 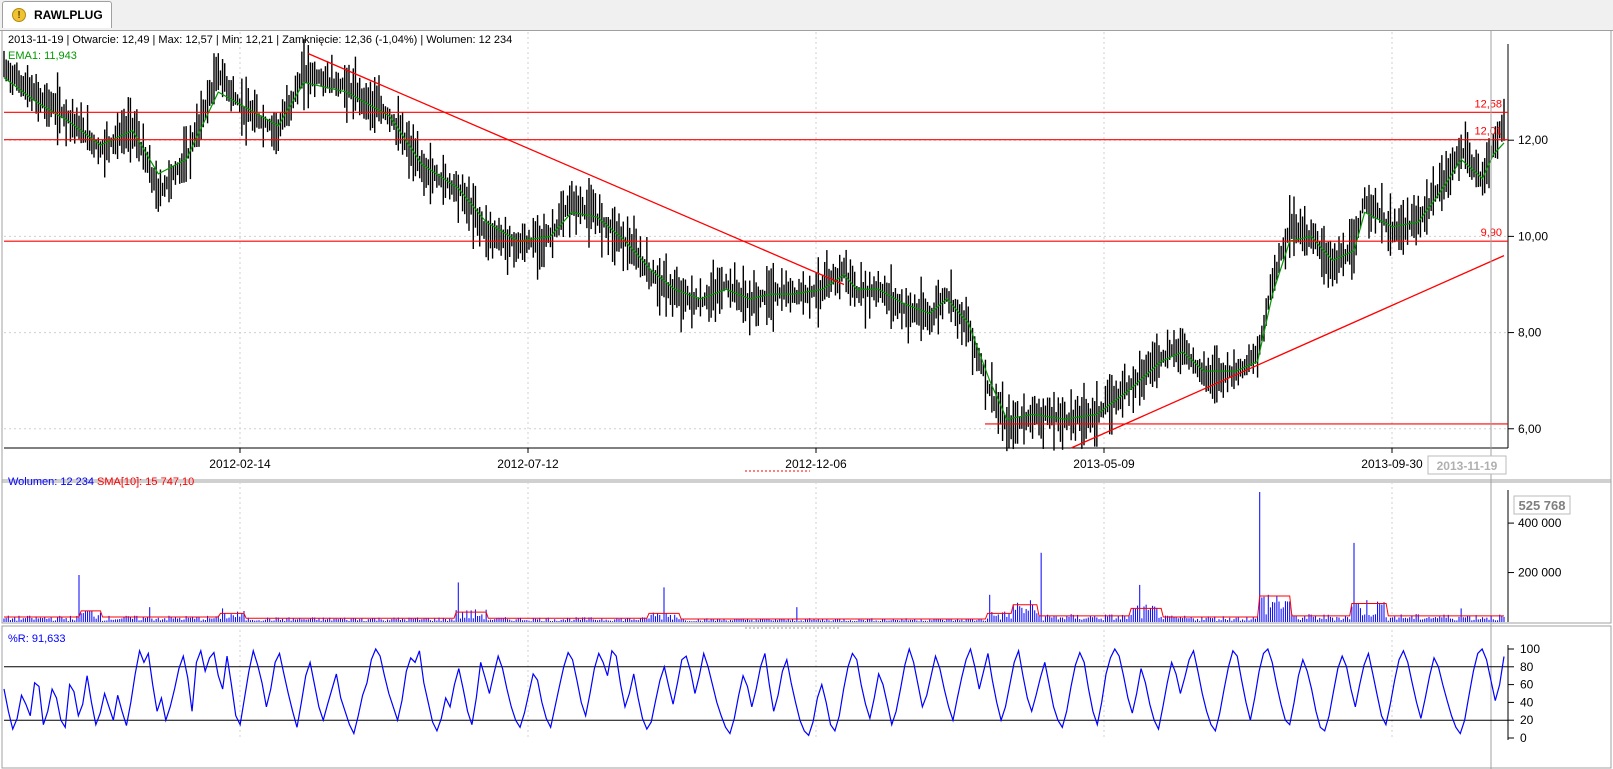 What do you see at coordinates (42, 56) in the screenshot?
I see `ema-label: EMA1: 11,943` at bounding box center [42, 56].